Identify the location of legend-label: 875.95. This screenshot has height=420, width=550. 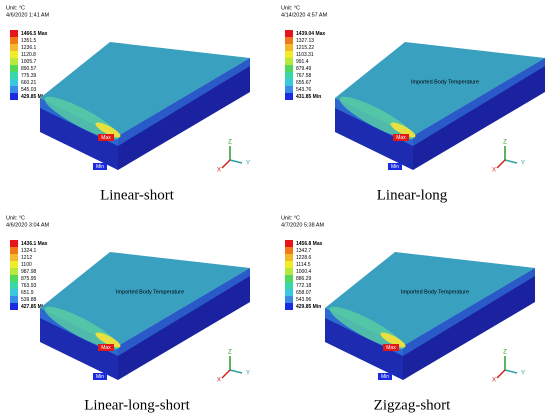
(29, 279).